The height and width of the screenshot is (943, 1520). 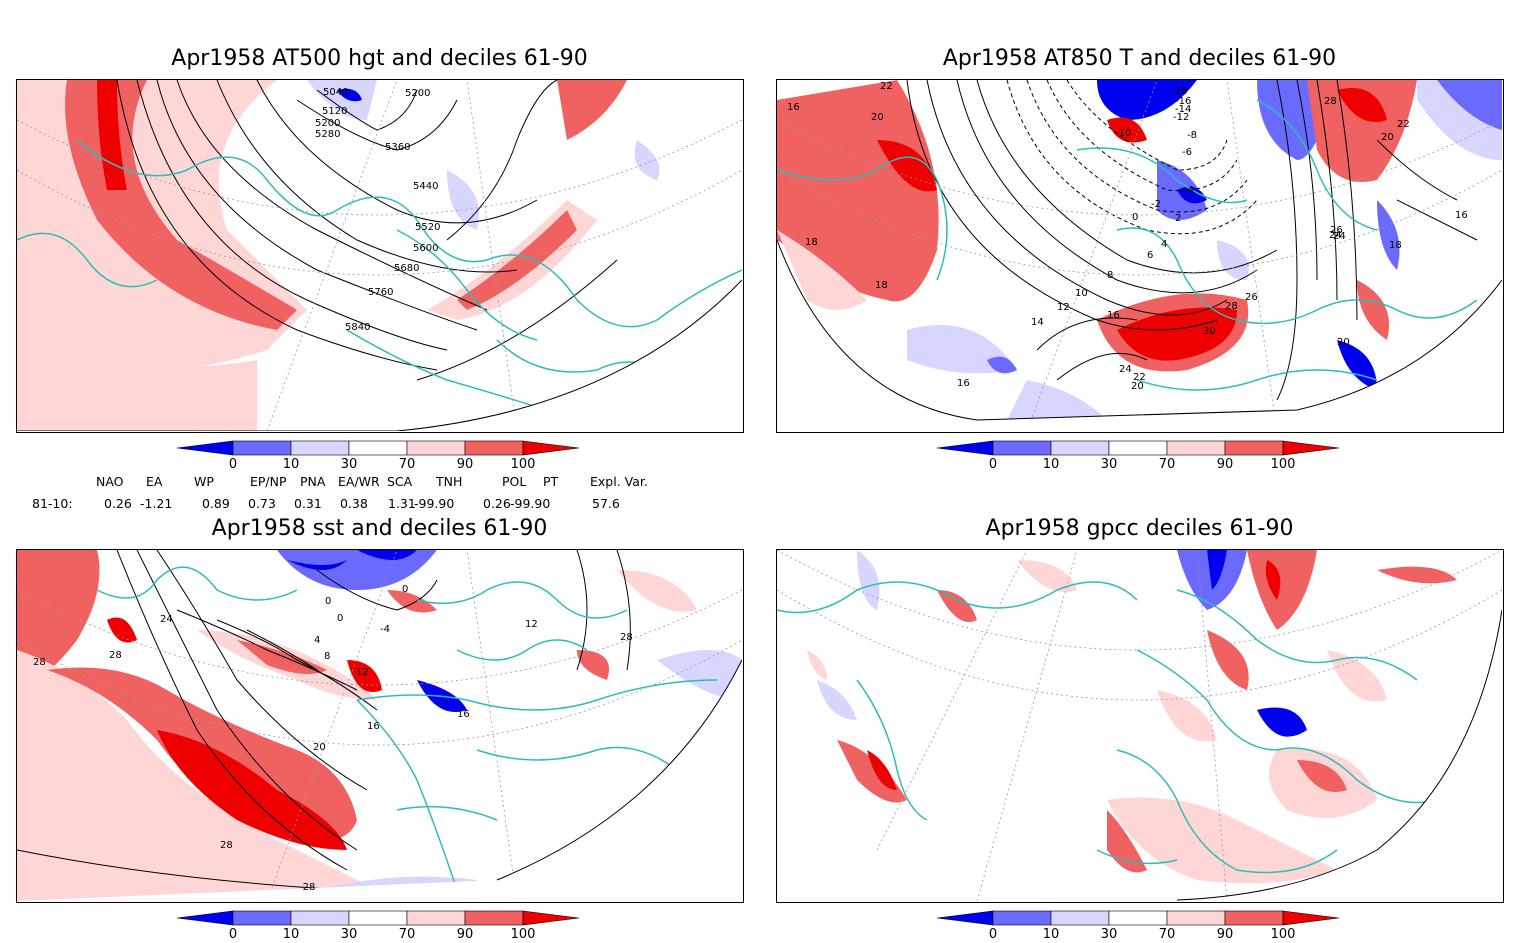 What do you see at coordinates (1183, 109) in the screenshot?
I see `contour-label: -14` at bounding box center [1183, 109].